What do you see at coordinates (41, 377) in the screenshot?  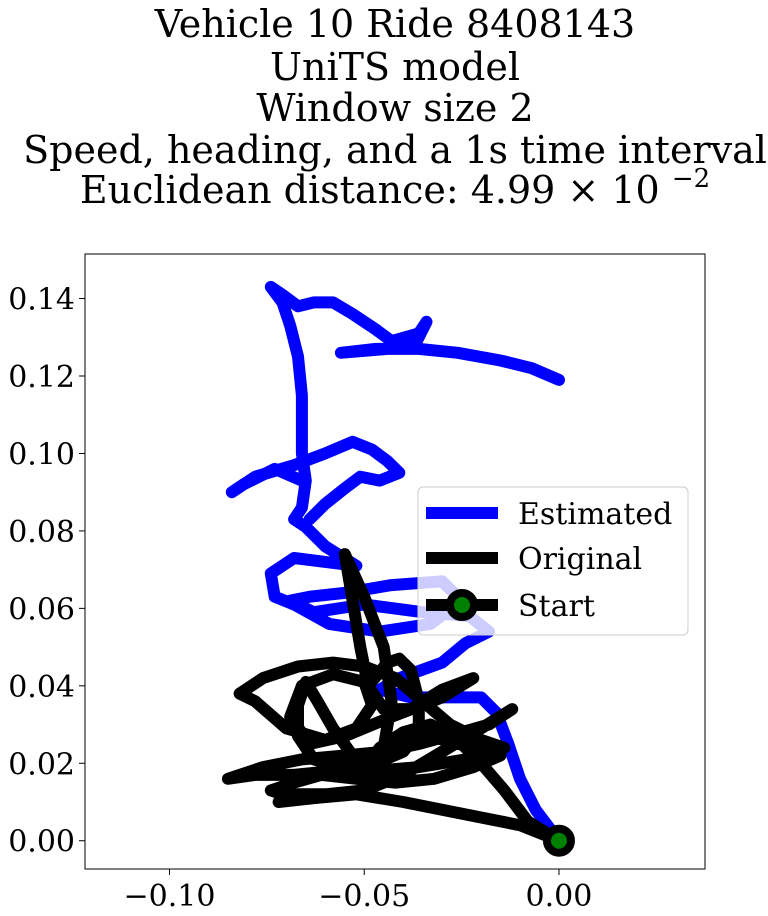 I see `y-tick-label: 0.12` at bounding box center [41, 377].